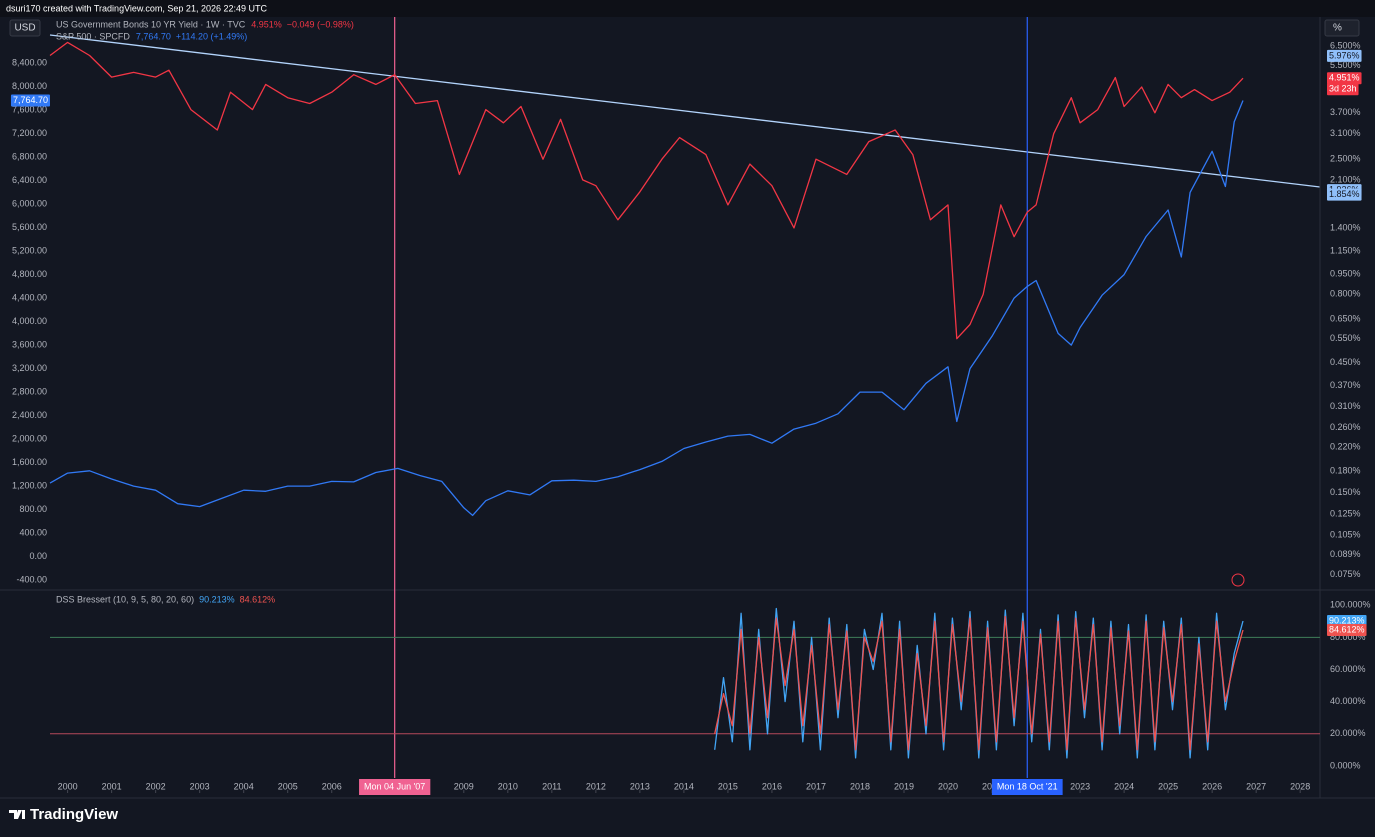 This screenshot has height=837, width=1375. I want to click on x-tick-label: 2009, so click(464, 786).